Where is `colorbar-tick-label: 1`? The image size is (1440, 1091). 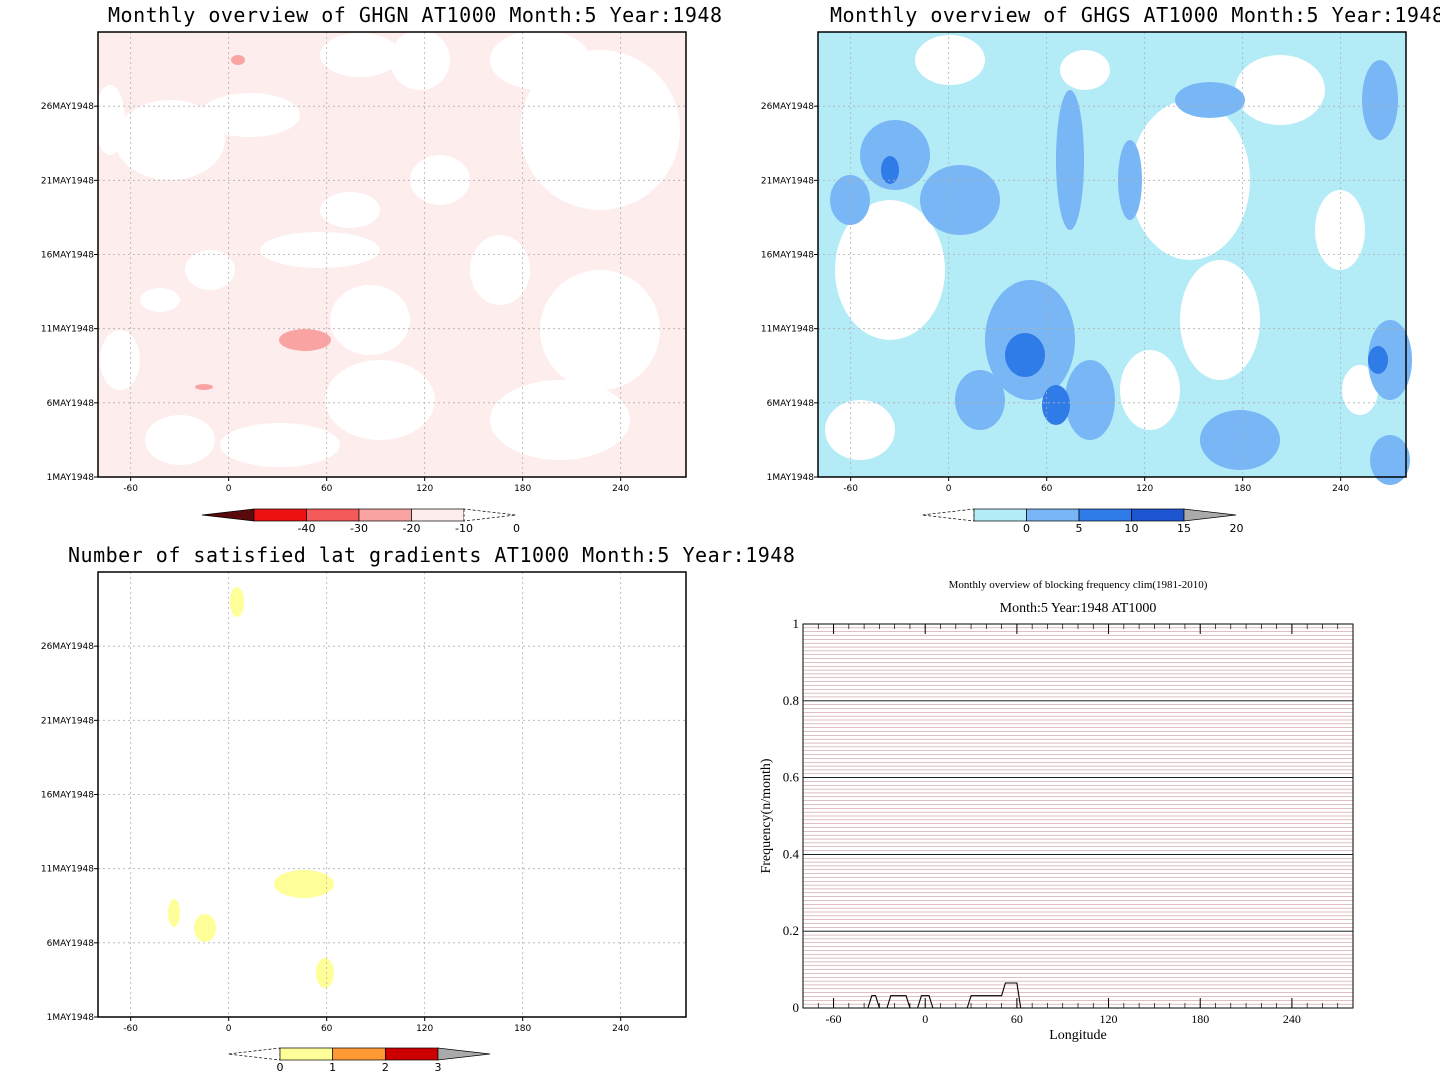
colorbar-tick-label: 1 is located at coordinates (332, 1067).